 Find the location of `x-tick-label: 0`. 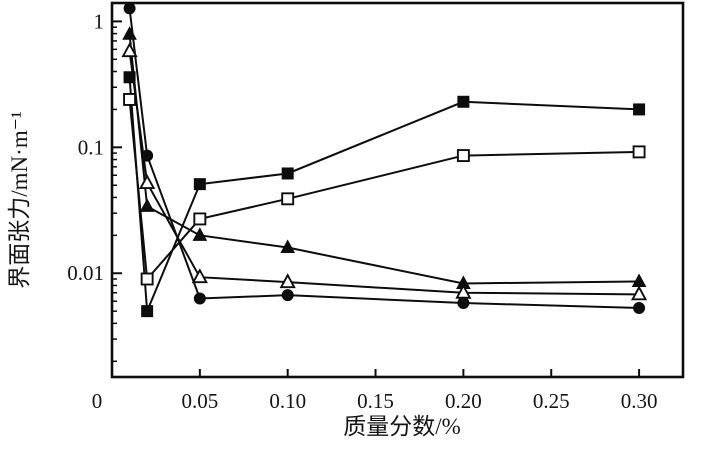

x-tick-label: 0 is located at coordinates (97, 401).